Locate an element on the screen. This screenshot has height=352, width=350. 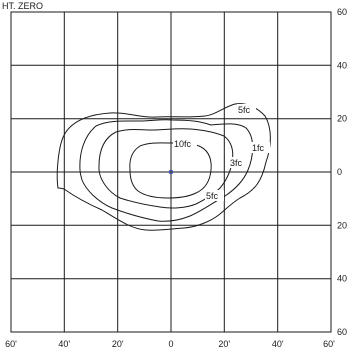
contour-3fc is located at coordinates (166, 170).